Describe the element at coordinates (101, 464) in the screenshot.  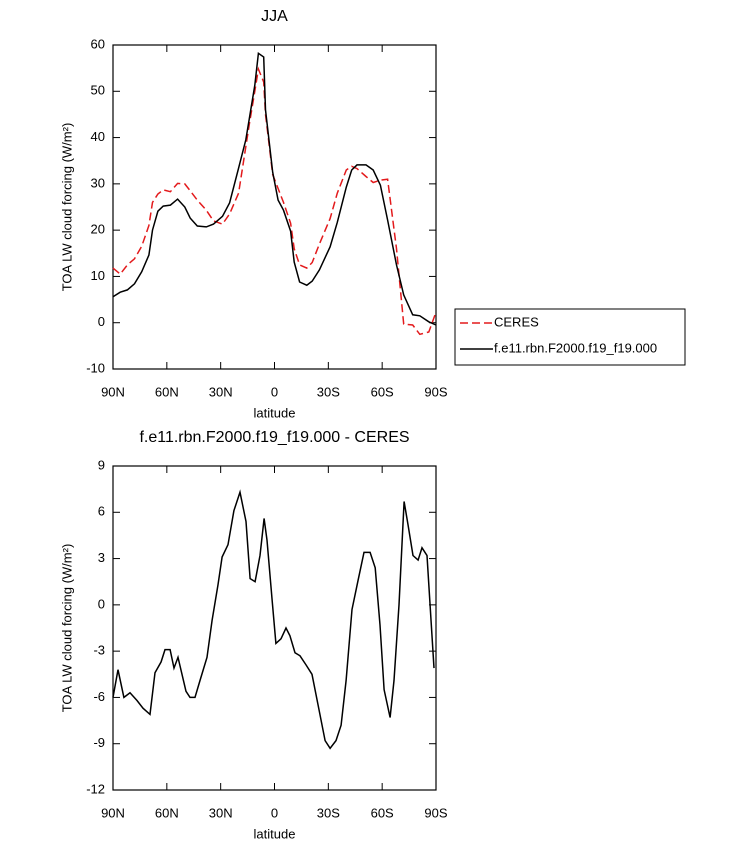
I see `y-tick-label: 9` at that location.